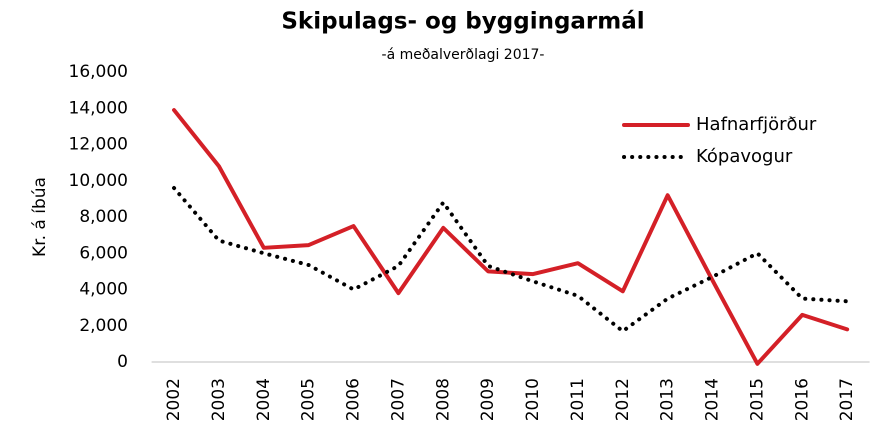  Describe the element at coordinates (847, 399) in the screenshot. I see `x-tick-label: 2017` at that location.